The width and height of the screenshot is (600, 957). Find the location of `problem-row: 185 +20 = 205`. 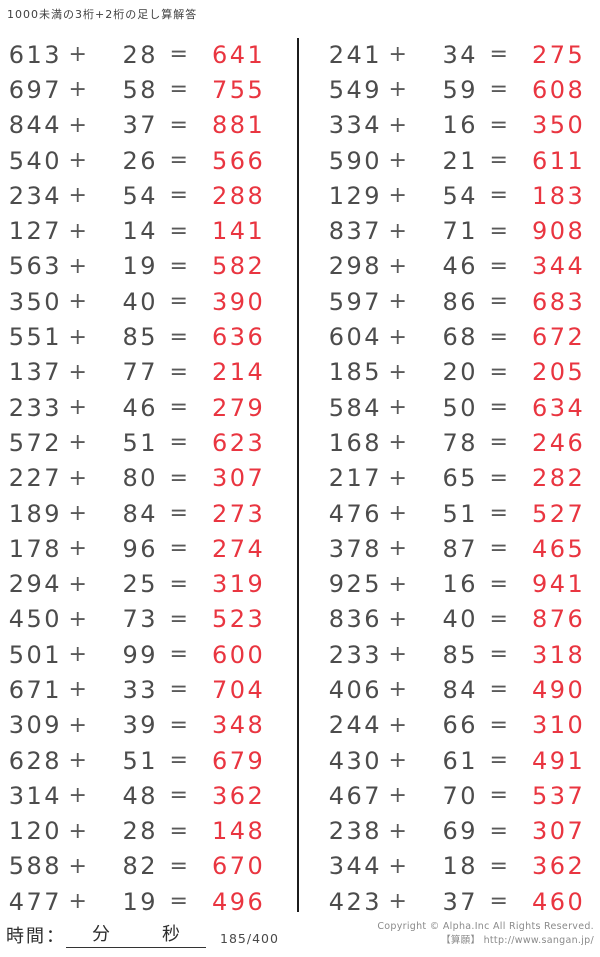

problem-row: 185 +20 = 205 is located at coordinates (460, 372).